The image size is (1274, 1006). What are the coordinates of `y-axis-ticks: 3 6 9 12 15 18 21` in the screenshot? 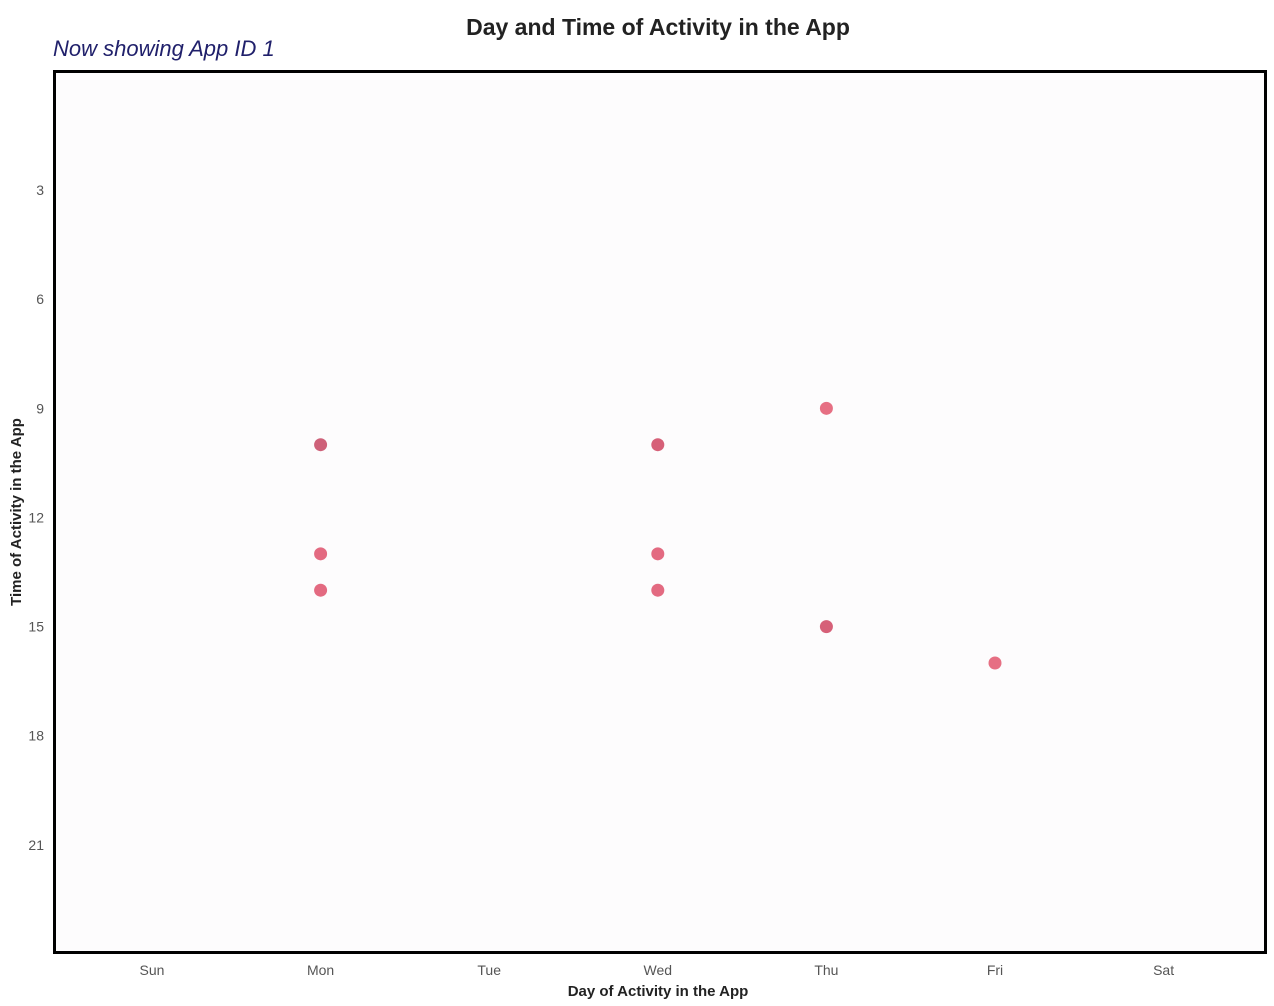 It's located at (36, 517).